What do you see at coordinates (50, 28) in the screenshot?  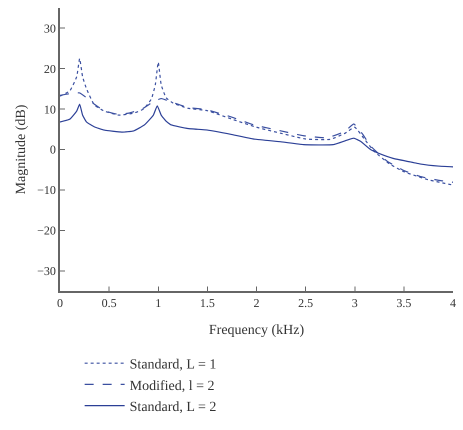 I see `y-tick-label: 30` at bounding box center [50, 28].